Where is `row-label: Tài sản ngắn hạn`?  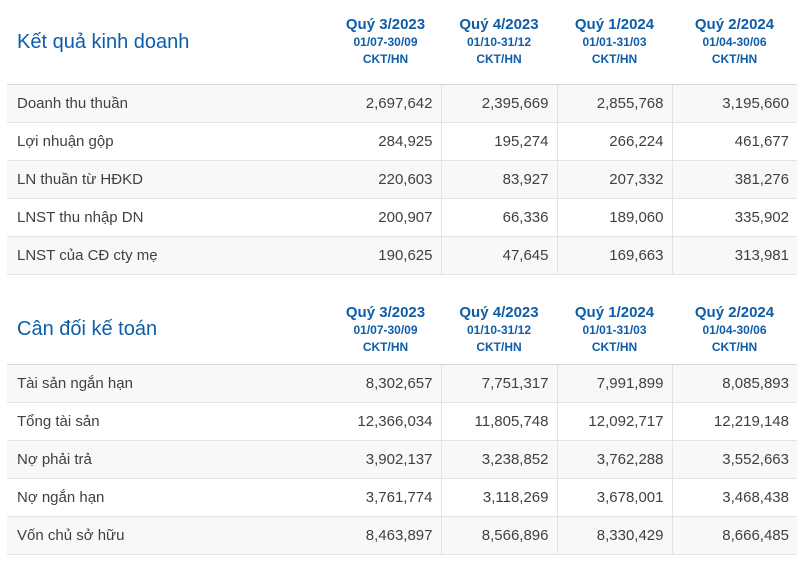
row-label: Tài sản ngắn hạn is located at coordinates (75, 383).